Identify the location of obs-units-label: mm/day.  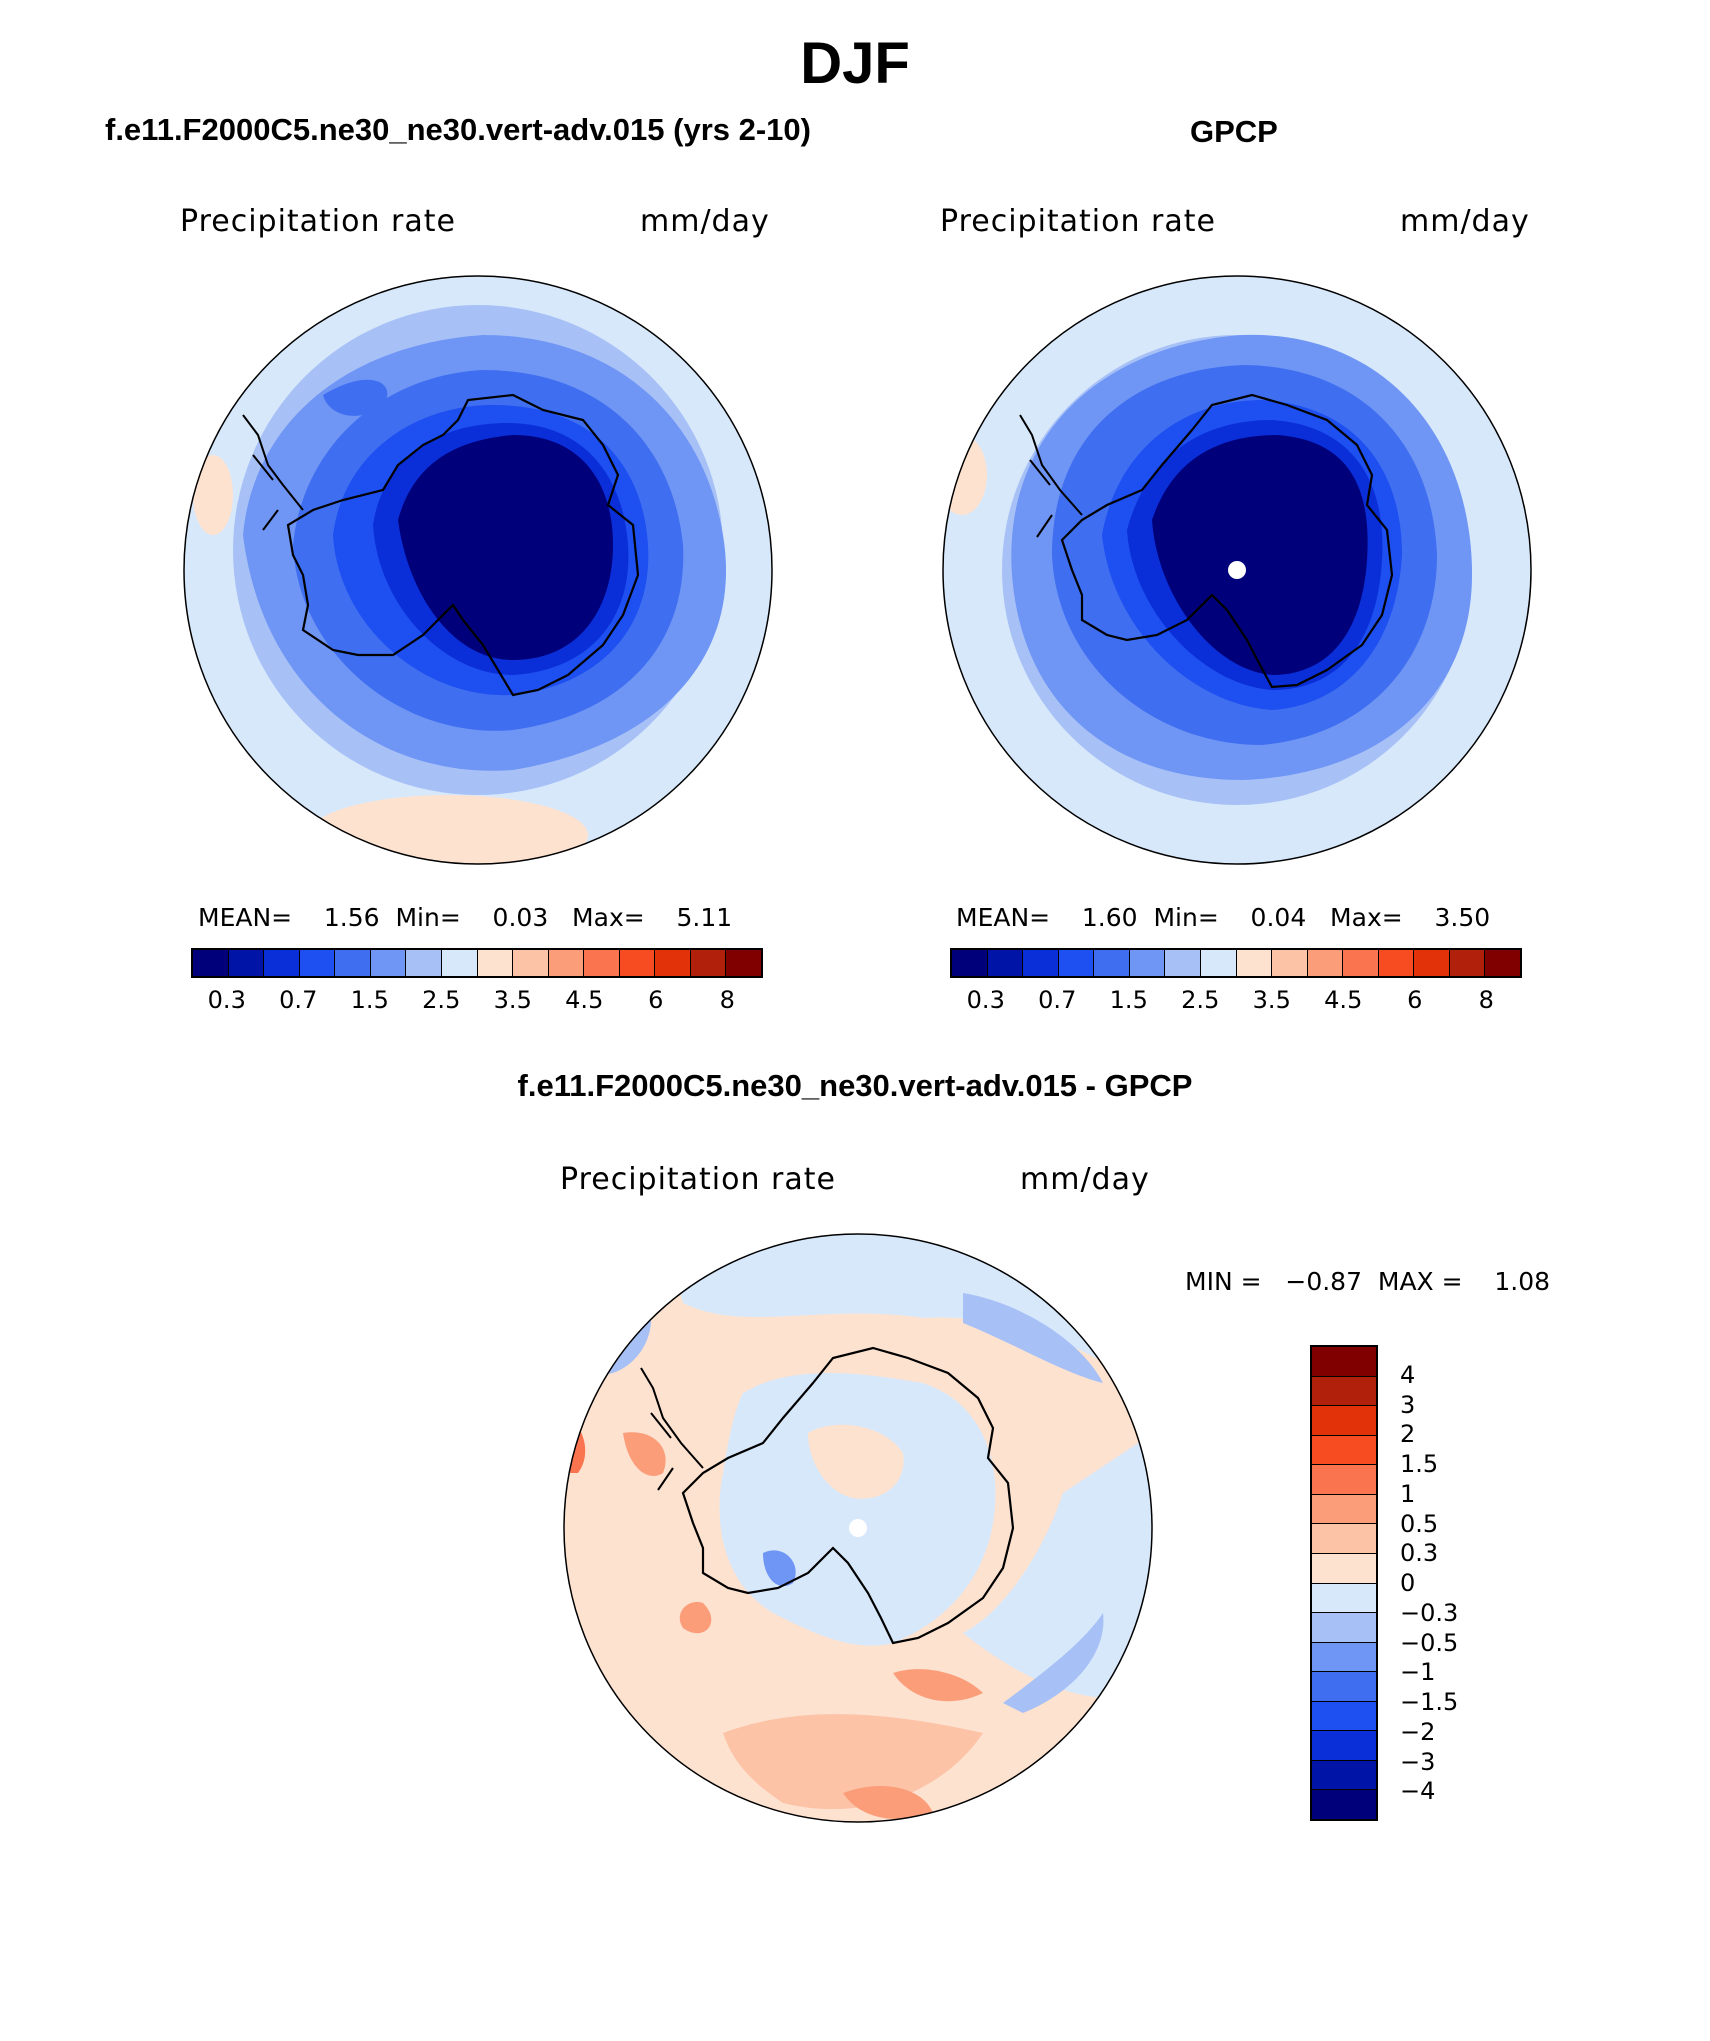
(1465, 221).